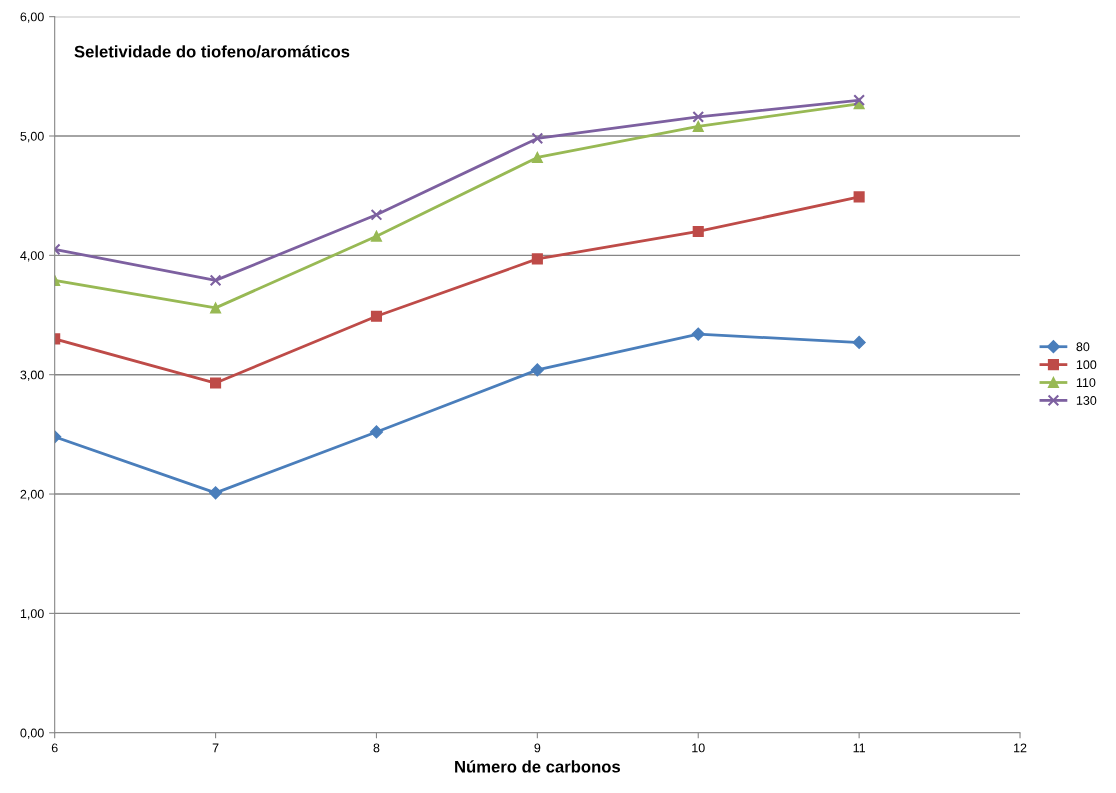 The height and width of the screenshot is (793, 1116). What do you see at coordinates (537, 748) in the screenshot?
I see `x-tick-label: 9` at bounding box center [537, 748].